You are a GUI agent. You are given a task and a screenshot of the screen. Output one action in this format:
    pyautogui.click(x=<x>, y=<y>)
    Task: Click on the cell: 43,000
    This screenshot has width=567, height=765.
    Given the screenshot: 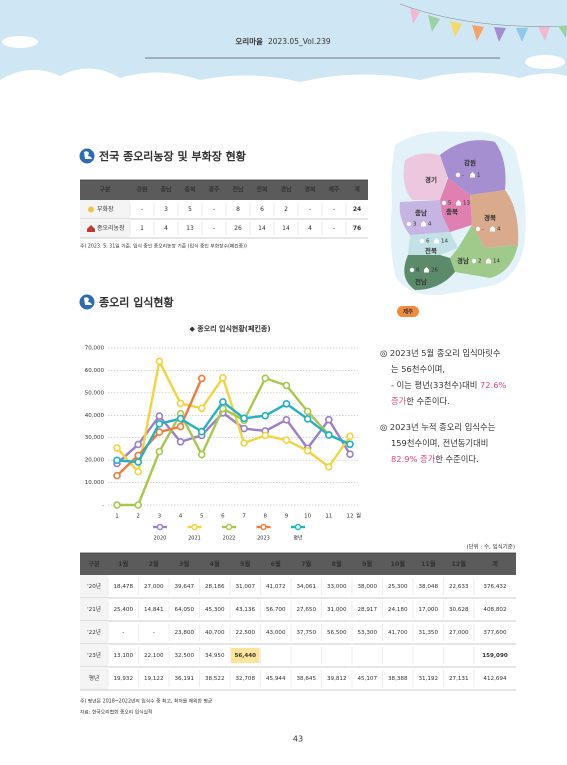 What is the action you would take?
    pyautogui.click(x=276, y=633)
    